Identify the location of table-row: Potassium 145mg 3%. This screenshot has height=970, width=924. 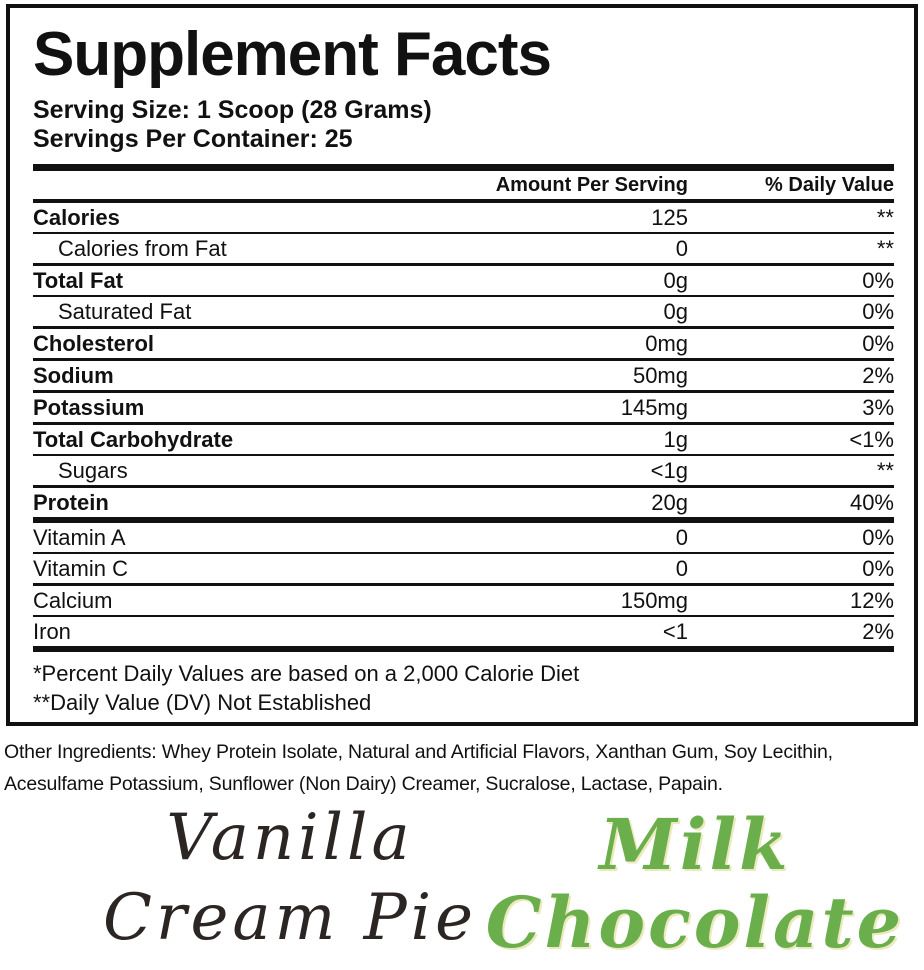
(463, 409).